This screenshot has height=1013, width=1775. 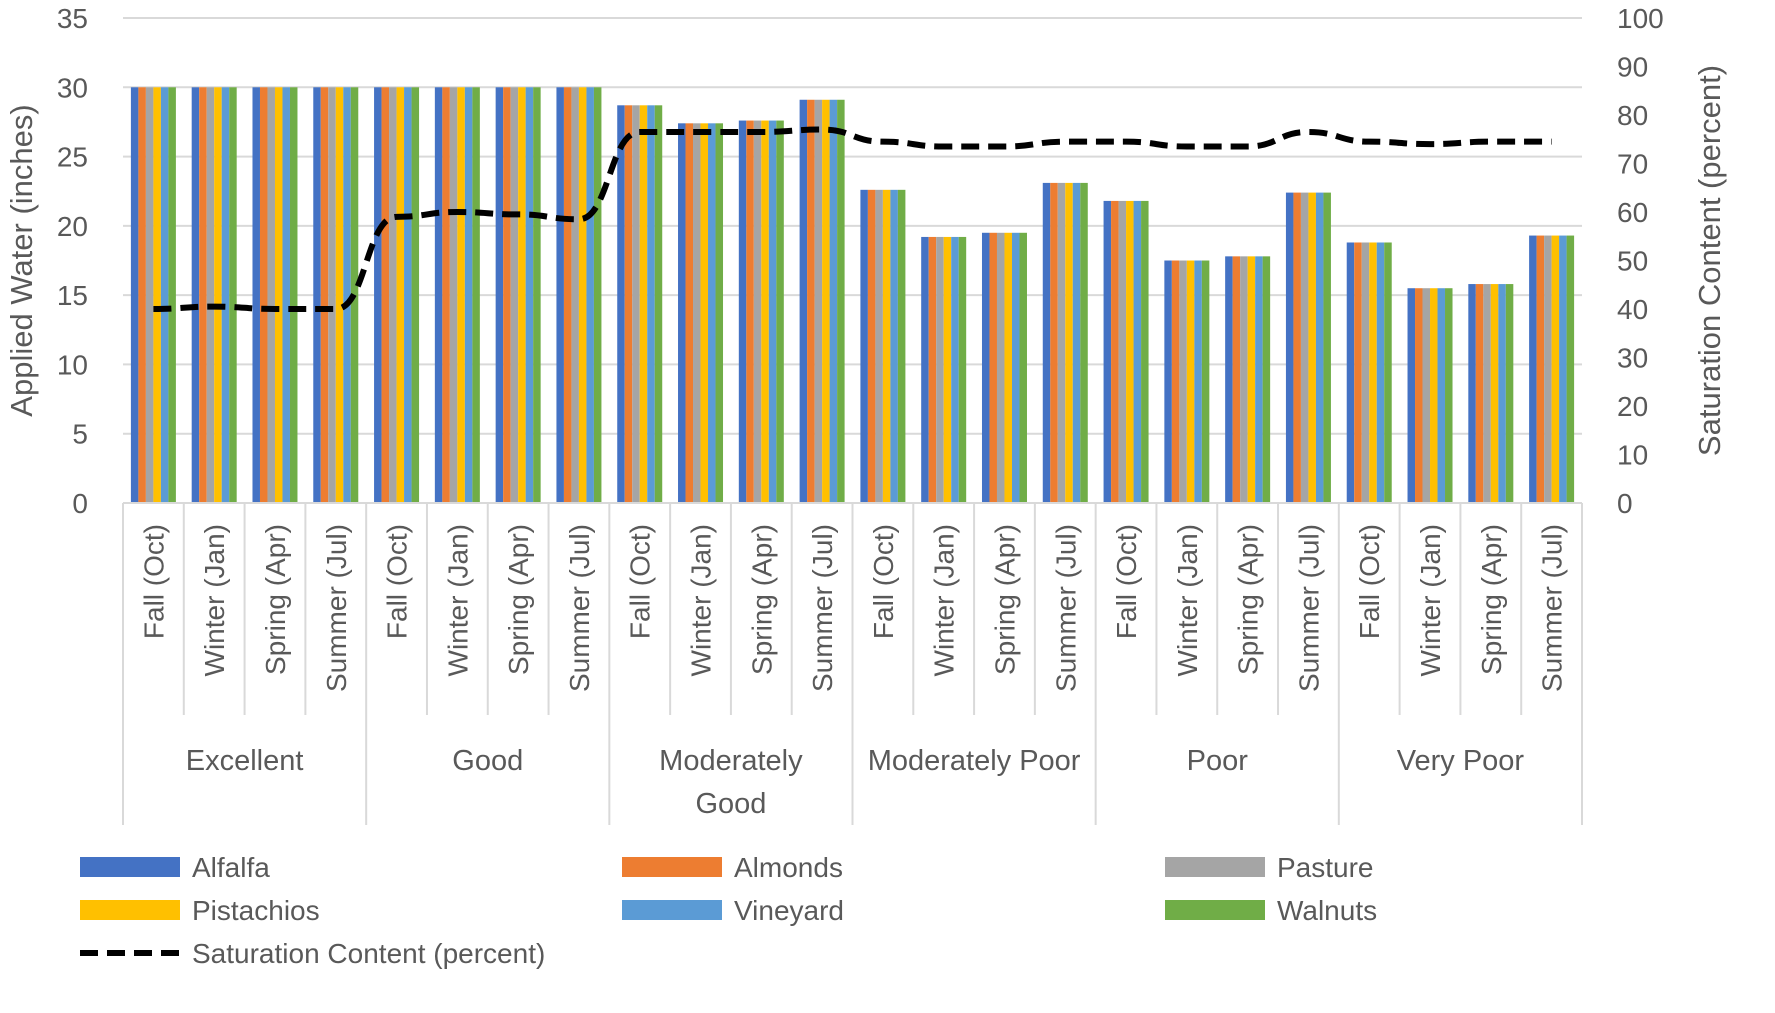 What do you see at coordinates (1632, 261) in the screenshot?
I see `y2-tick-label: 50` at bounding box center [1632, 261].